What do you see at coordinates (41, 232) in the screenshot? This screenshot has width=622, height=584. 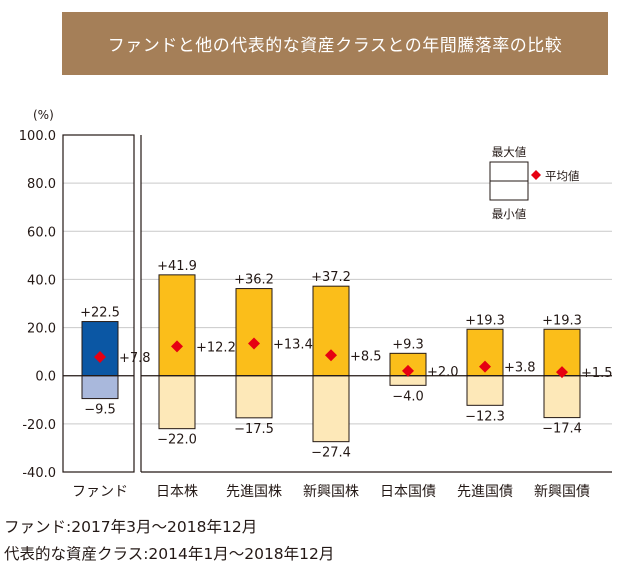 I see `y-tick-label: 60.0` at bounding box center [41, 232].